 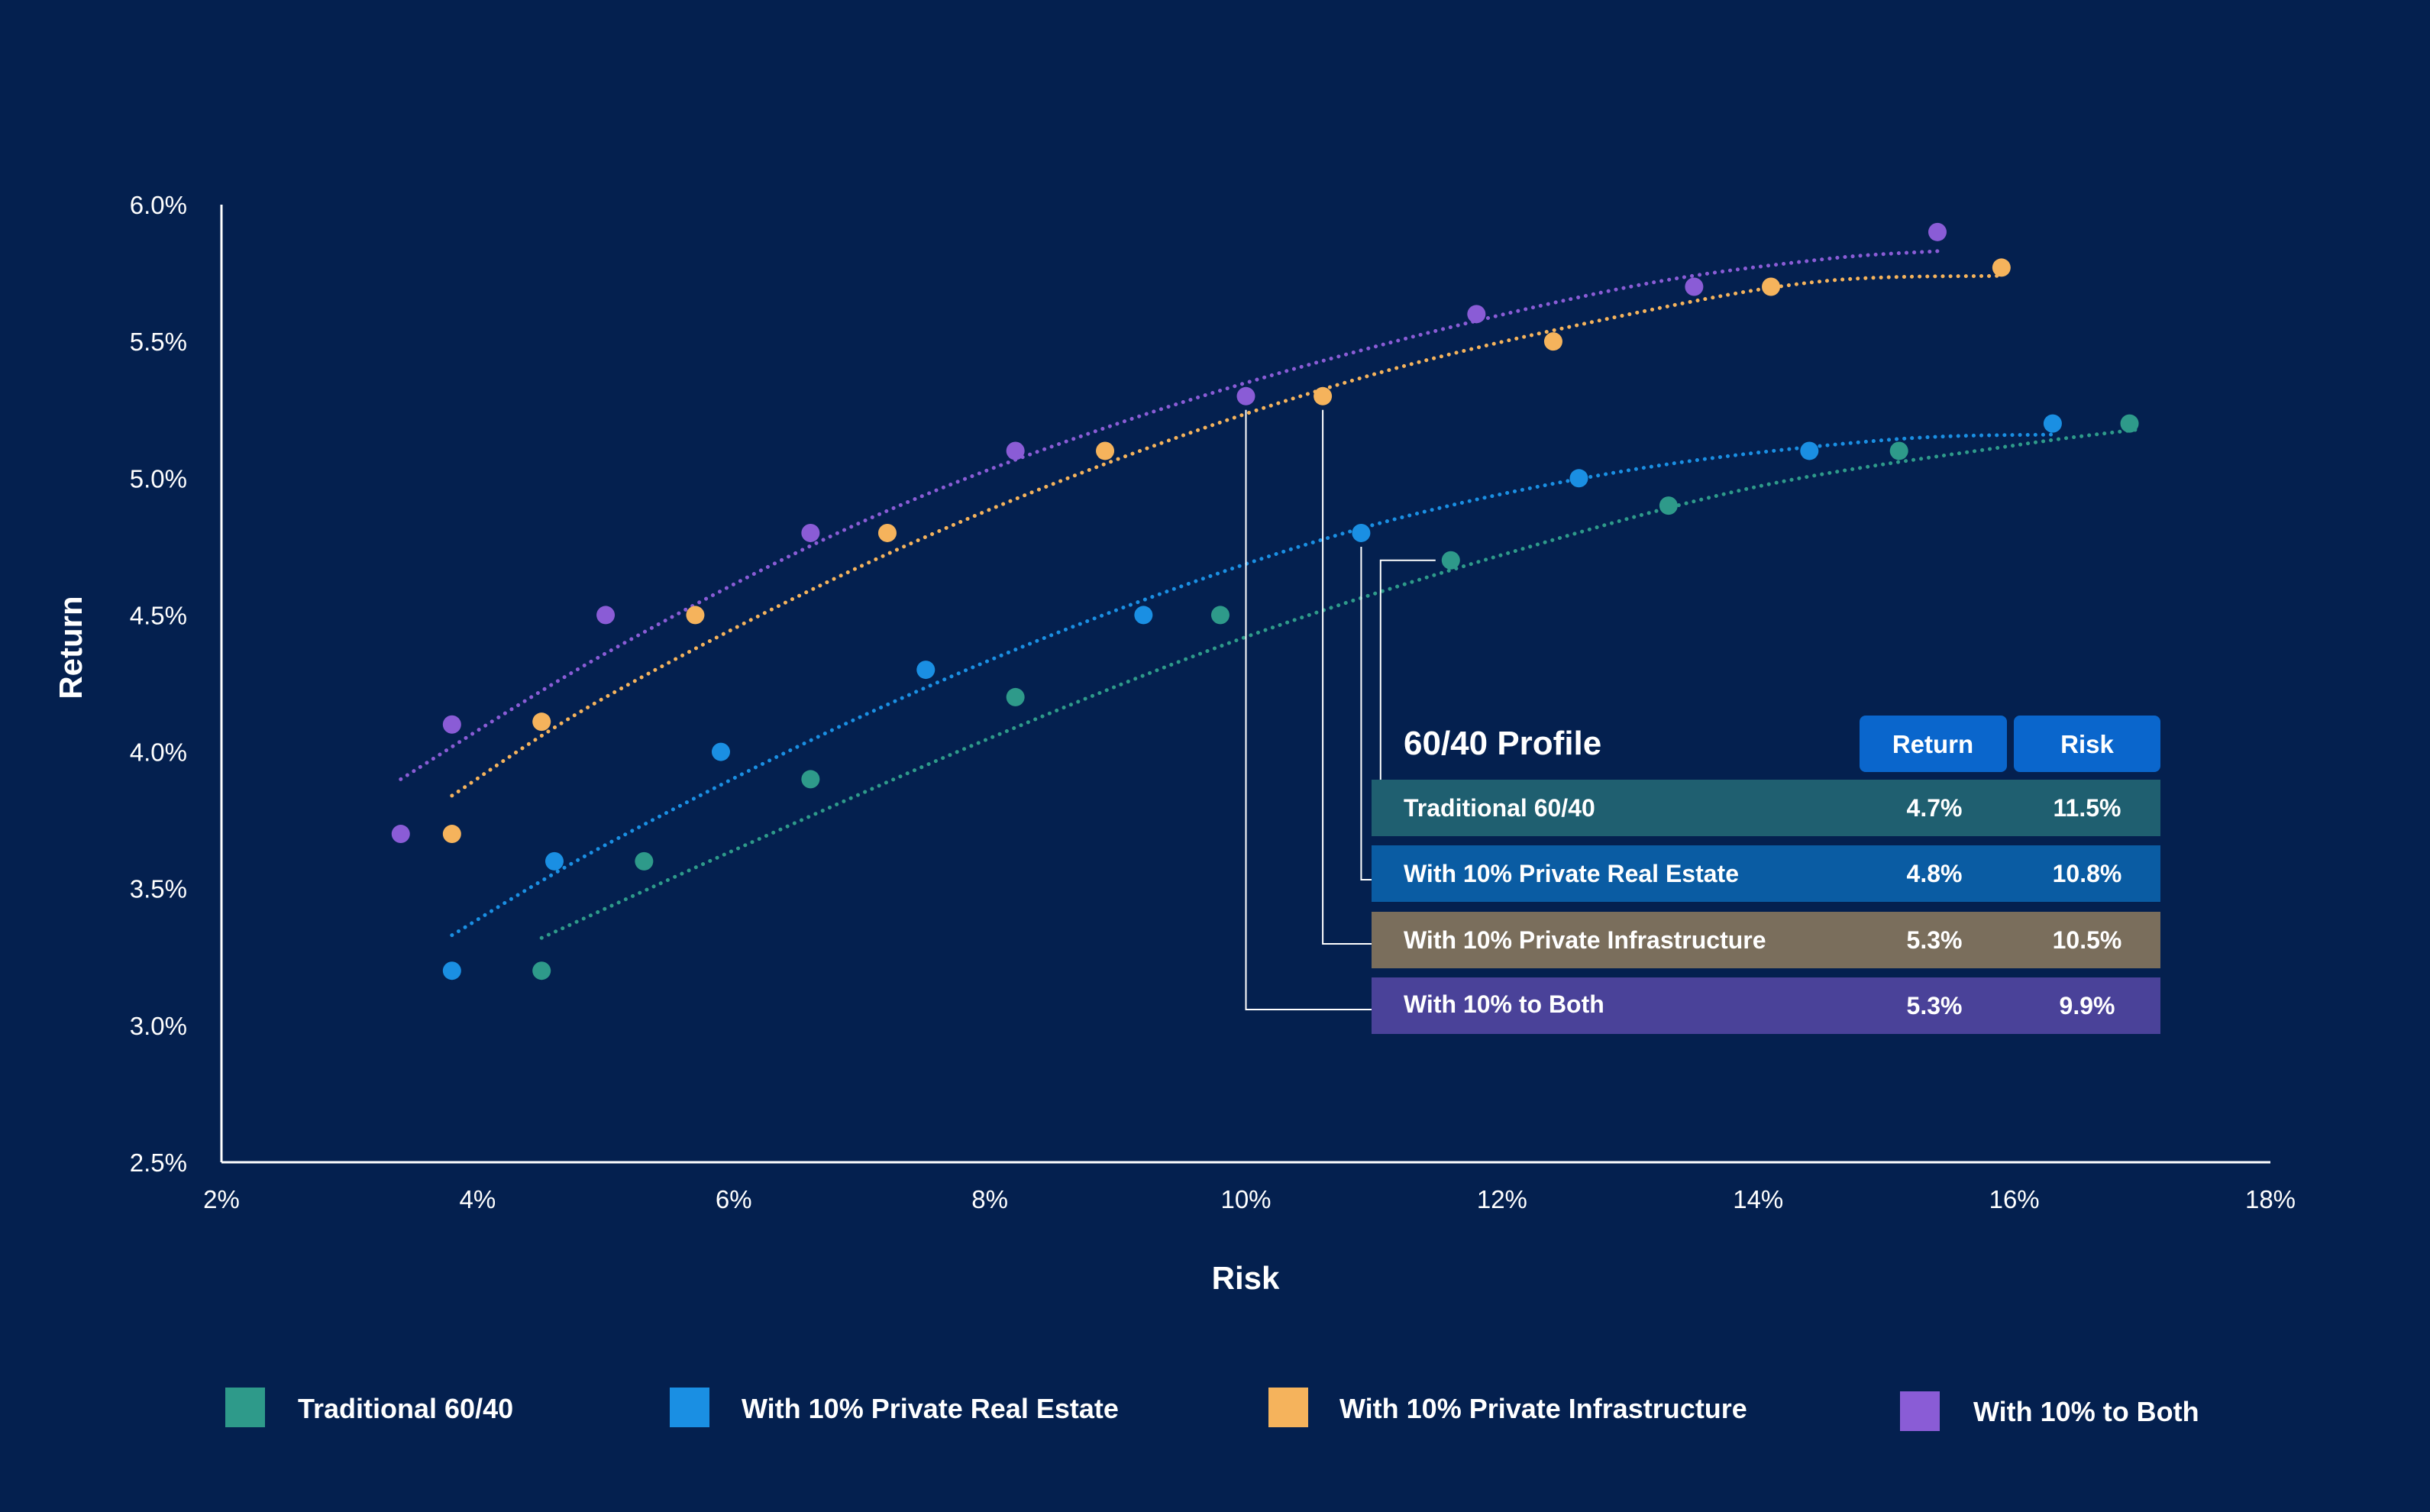 What do you see at coordinates (2270, 1199) in the screenshot?
I see `x-tick-label: 18%` at bounding box center [2270, 1199].